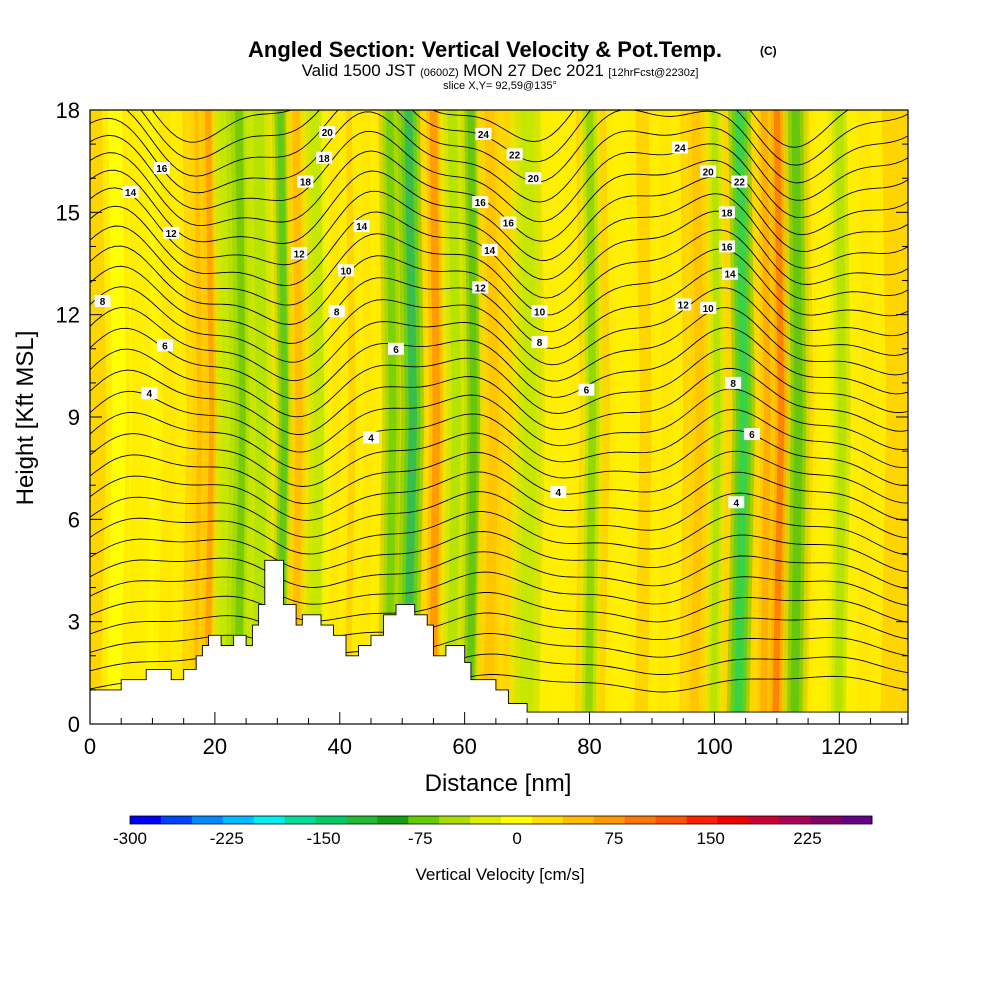 The image size is (1000, 1000). I want to click on y-tick-label: 3, so click(74, 622).